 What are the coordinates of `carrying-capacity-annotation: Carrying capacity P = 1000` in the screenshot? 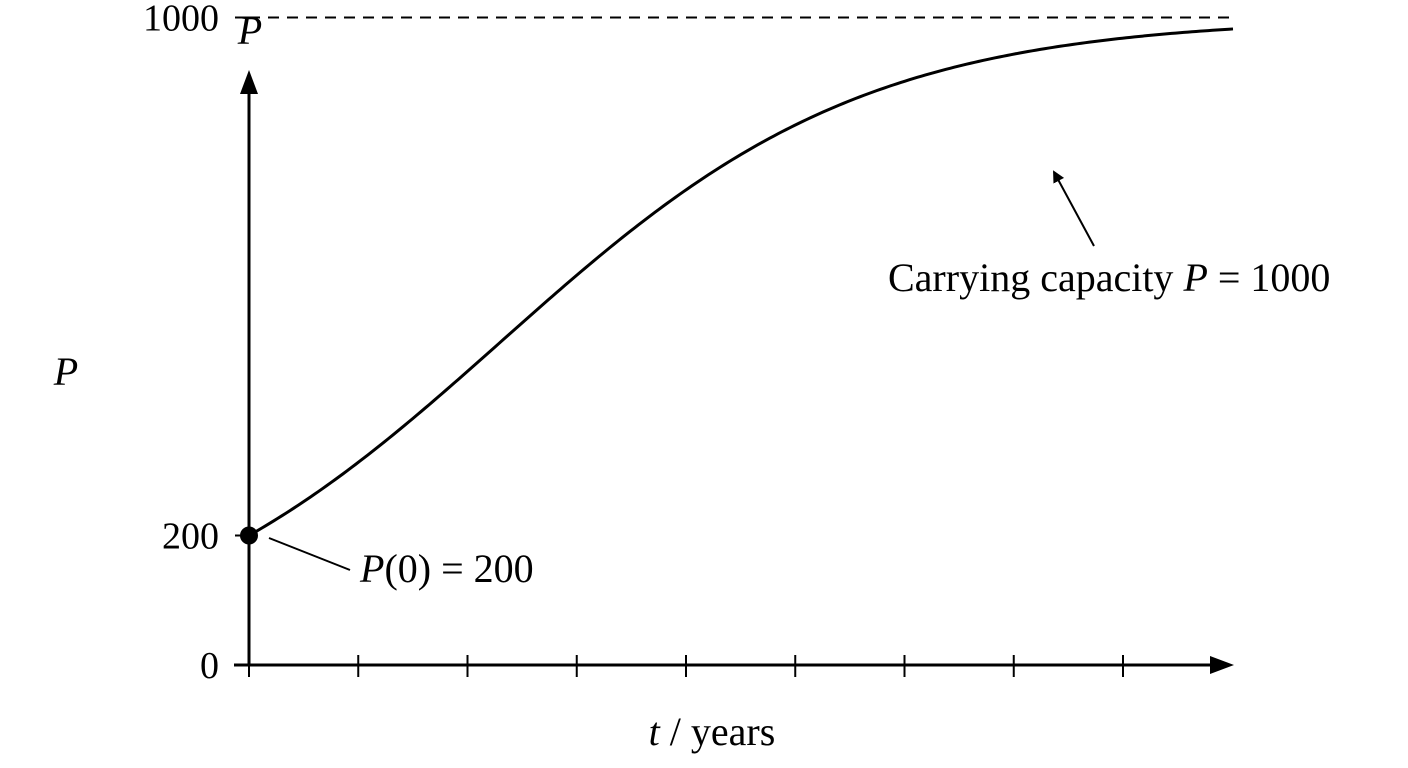 It's located at (1109, 277).